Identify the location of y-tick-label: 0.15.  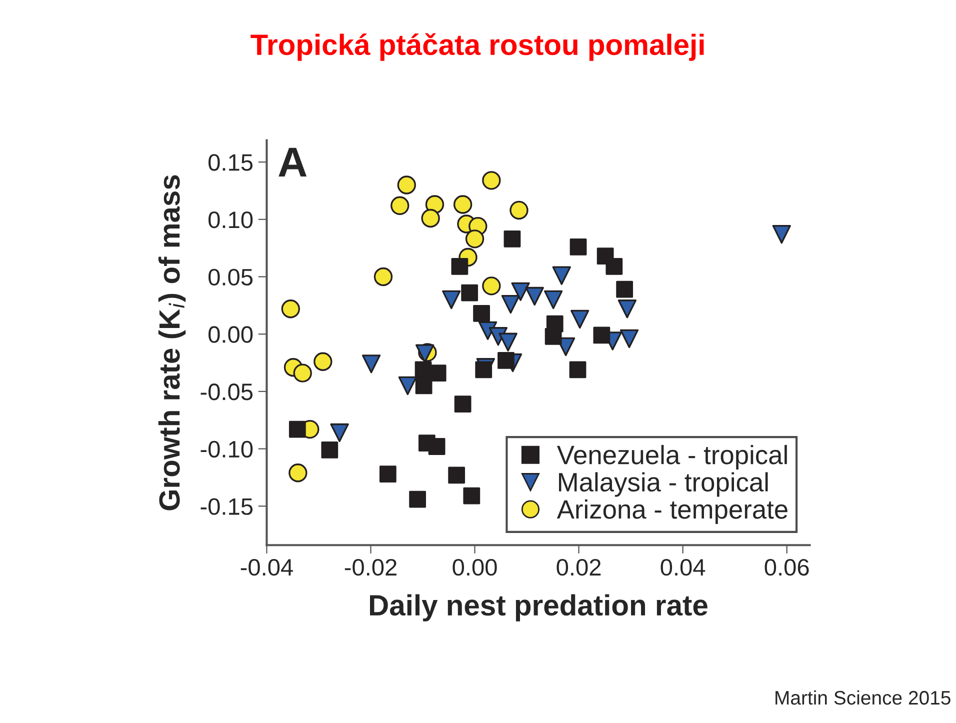
(230, 162).